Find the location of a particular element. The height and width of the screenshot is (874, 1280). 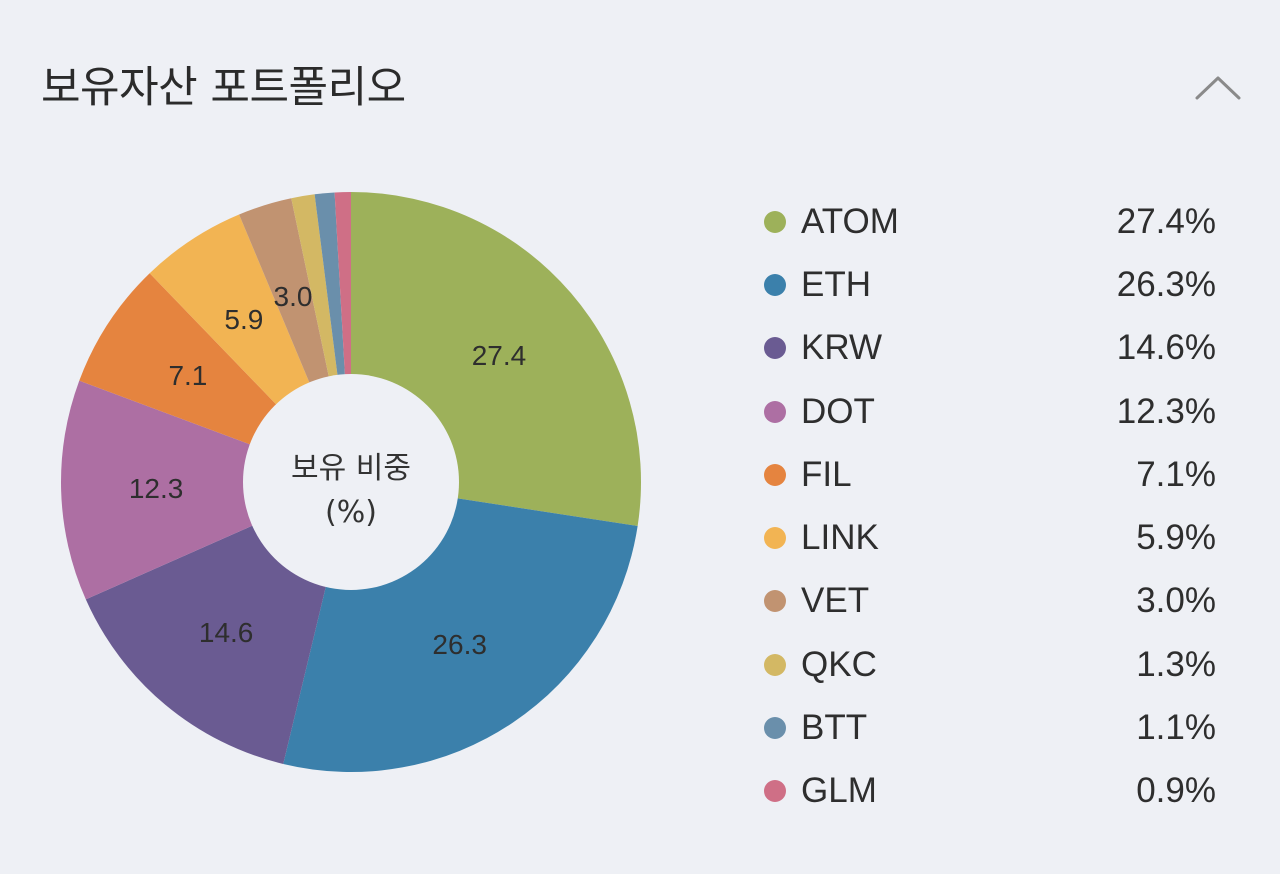

page-title: 보유자산 포트폴리오 is located at coordinates (223, 88).